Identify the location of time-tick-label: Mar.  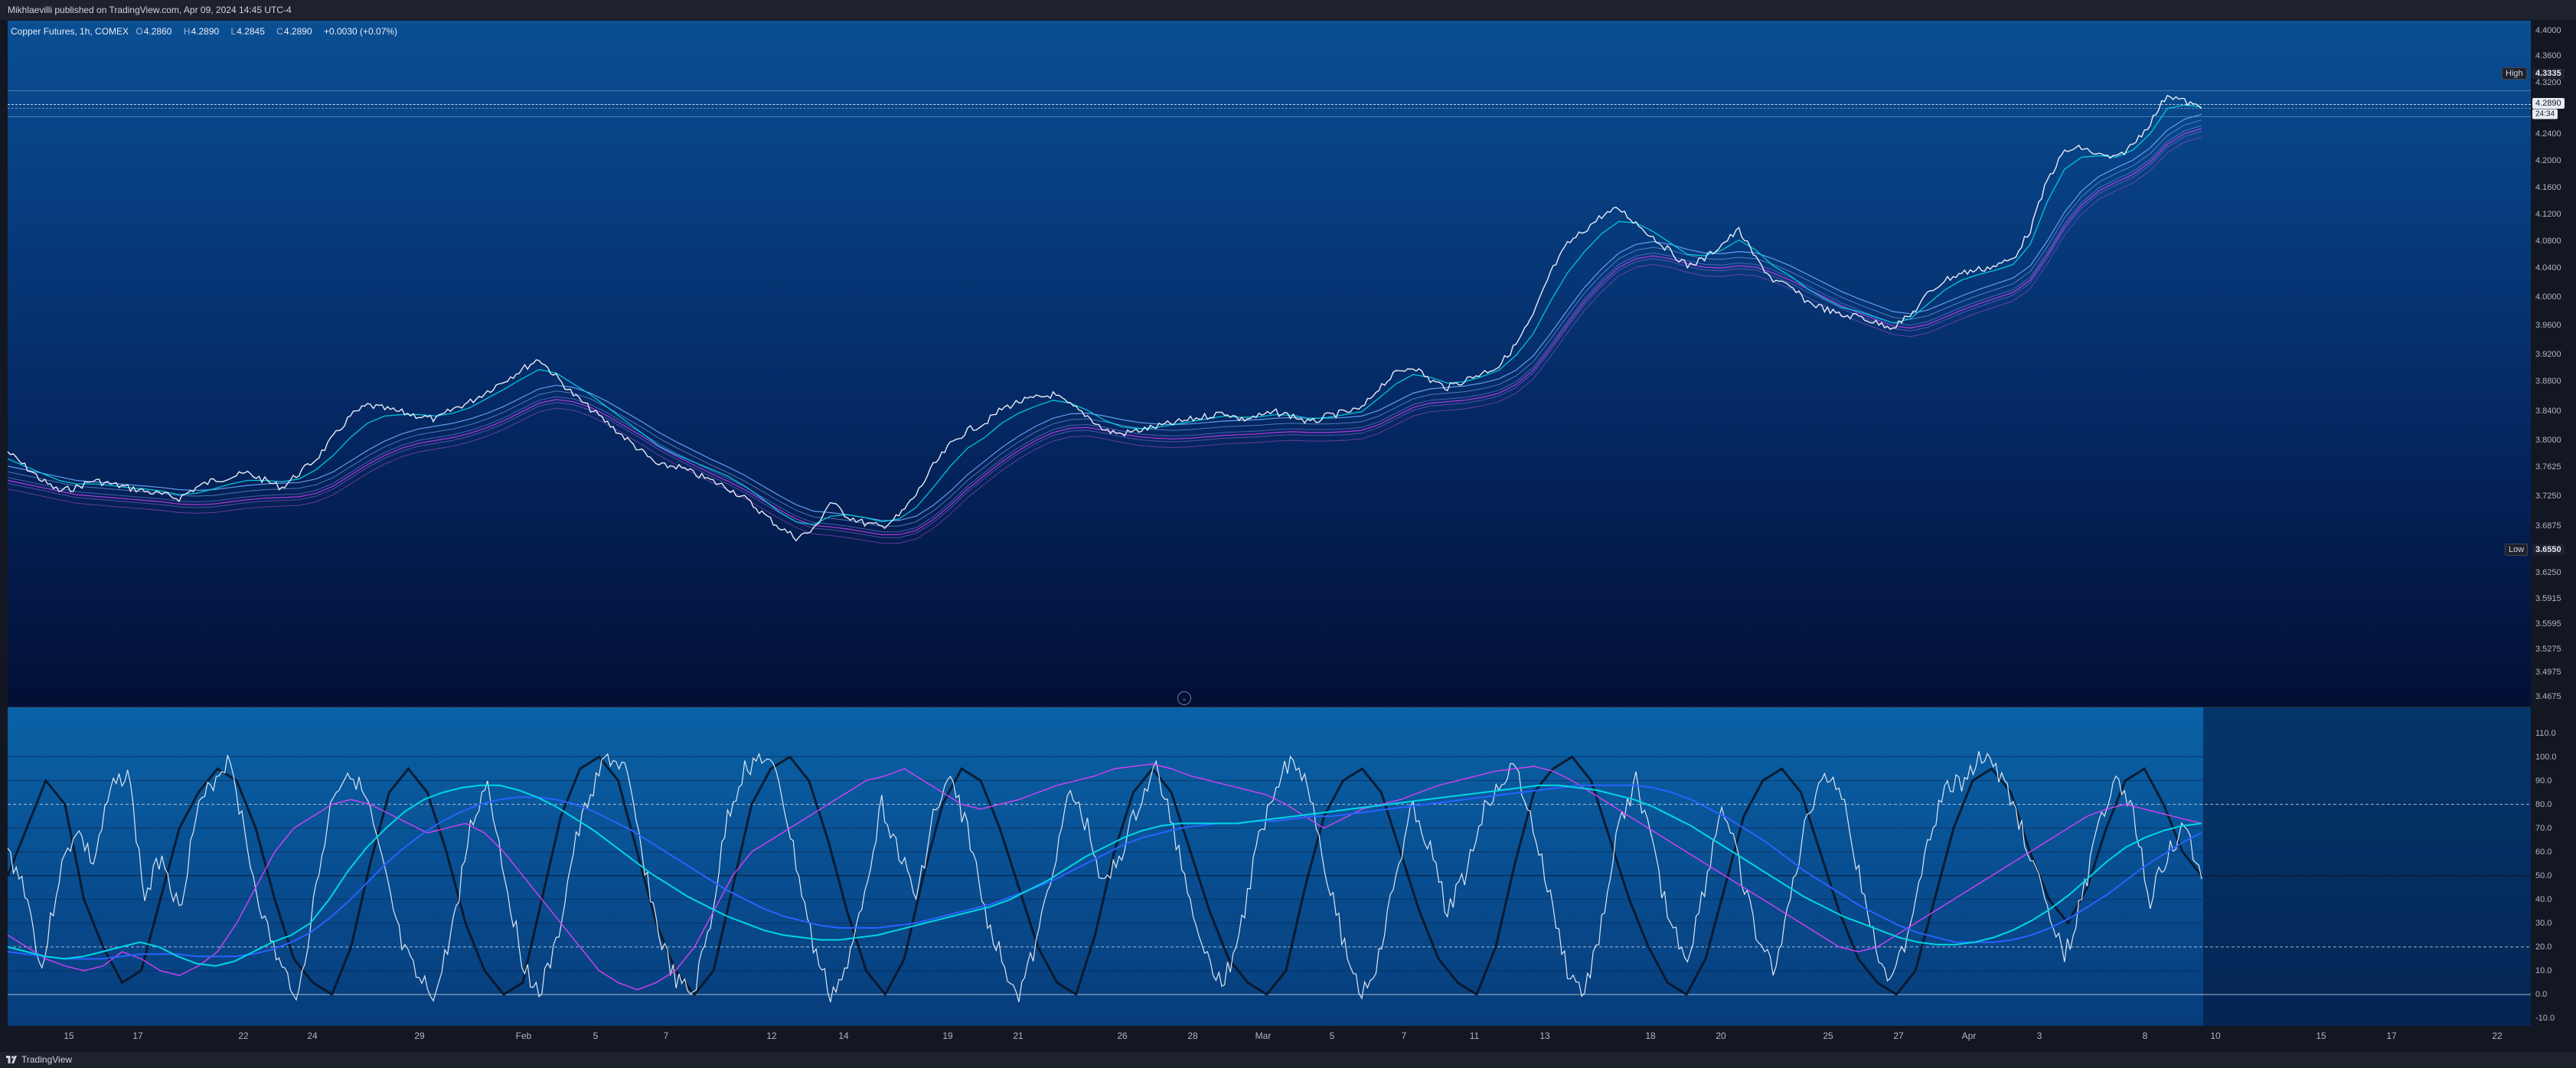
(1263, 1035).